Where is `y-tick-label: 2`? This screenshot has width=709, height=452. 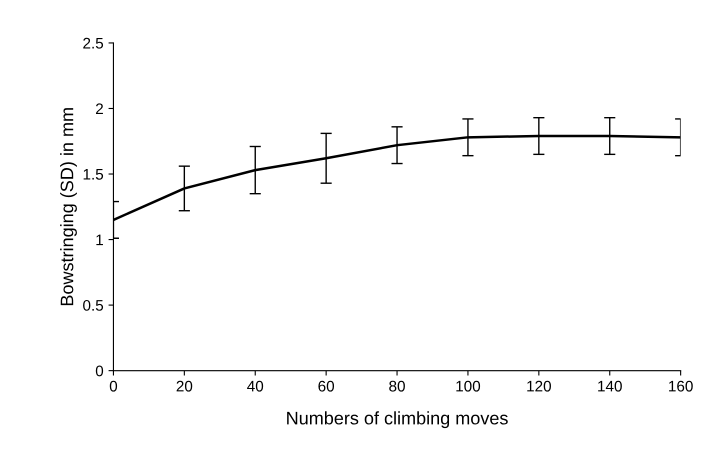
y-tick-label: 2 is located at coordinates (99, 108).